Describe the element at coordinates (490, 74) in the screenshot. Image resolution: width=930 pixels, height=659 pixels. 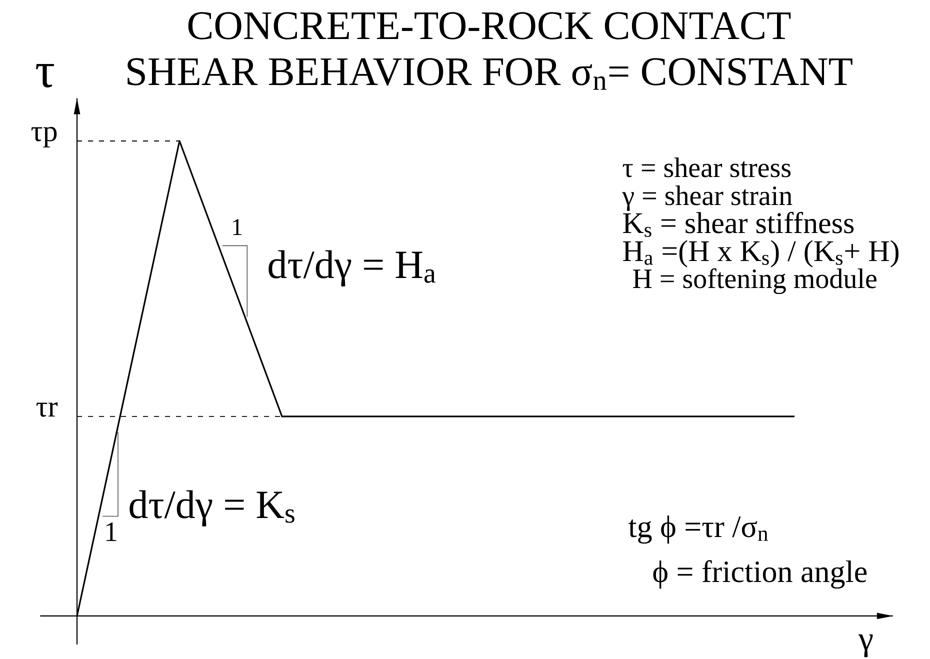
I see `chart-subtitle: SHEAR BEHAVIOR FOR σ$_{n}$= CONSTANT` at that location.